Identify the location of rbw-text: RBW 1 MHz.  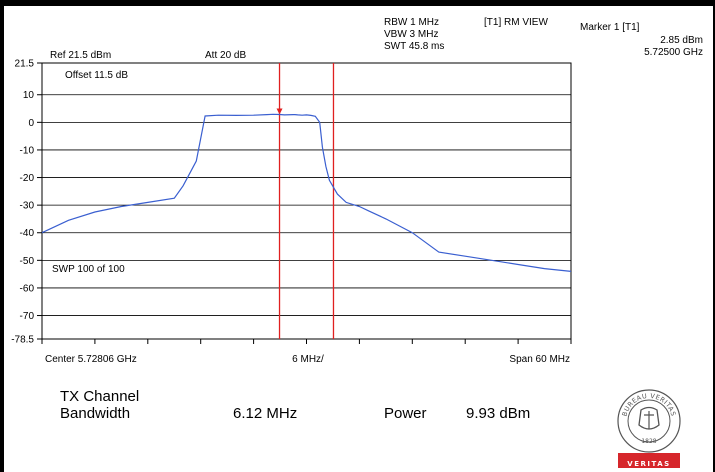
(411, 22).